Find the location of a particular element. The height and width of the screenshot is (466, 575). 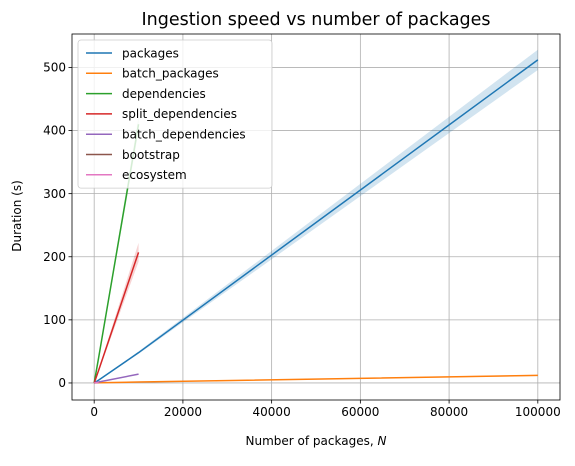

y-tick-label-5: 500 is located at coordinates (54, 68).